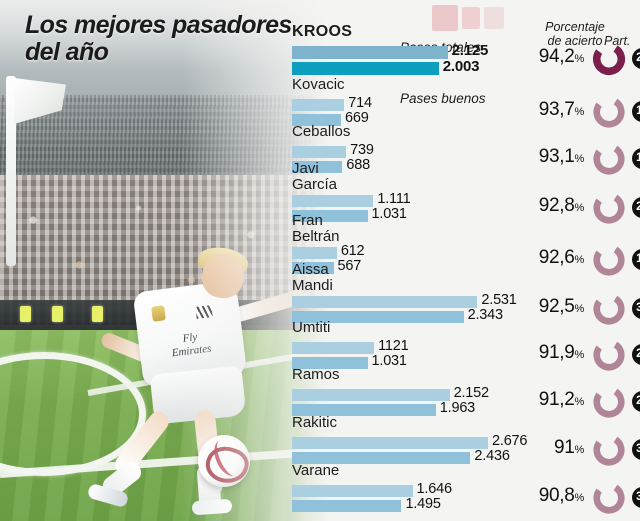 The image size is (640, 521). What do you see at coordinates (352, 251) in the screenshot?
I see `value-total-passes: 612` at bounding box center [352, 251].